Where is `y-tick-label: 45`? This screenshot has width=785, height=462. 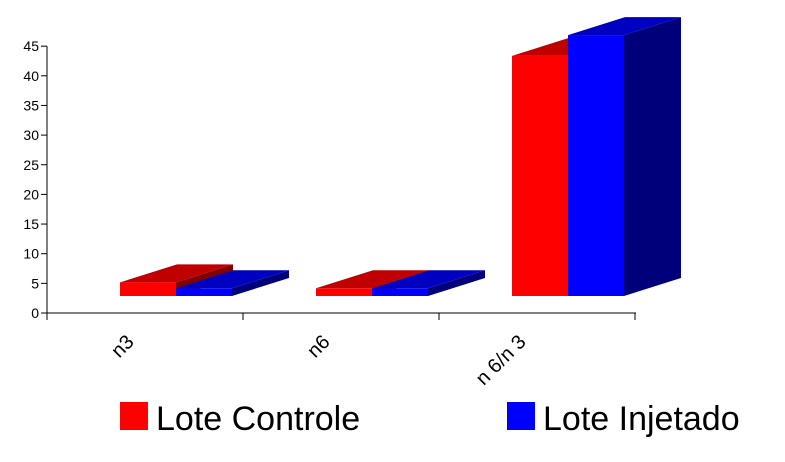
y-tick-label: 45 is located at coordinates (31, 46).